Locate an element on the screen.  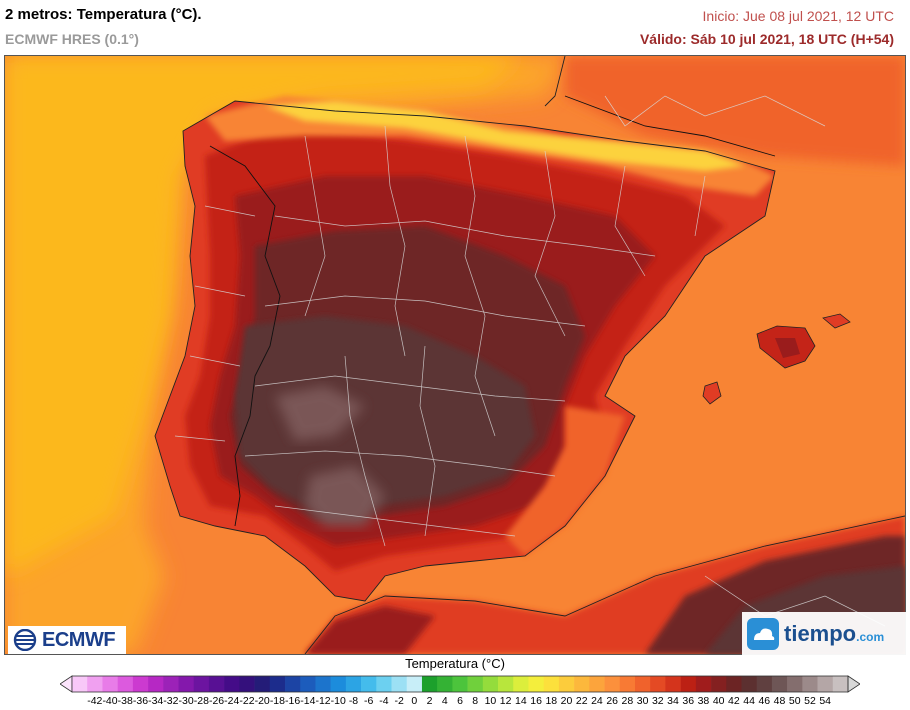
scale-tick-label: 26 is located at coordinates (612, 701).